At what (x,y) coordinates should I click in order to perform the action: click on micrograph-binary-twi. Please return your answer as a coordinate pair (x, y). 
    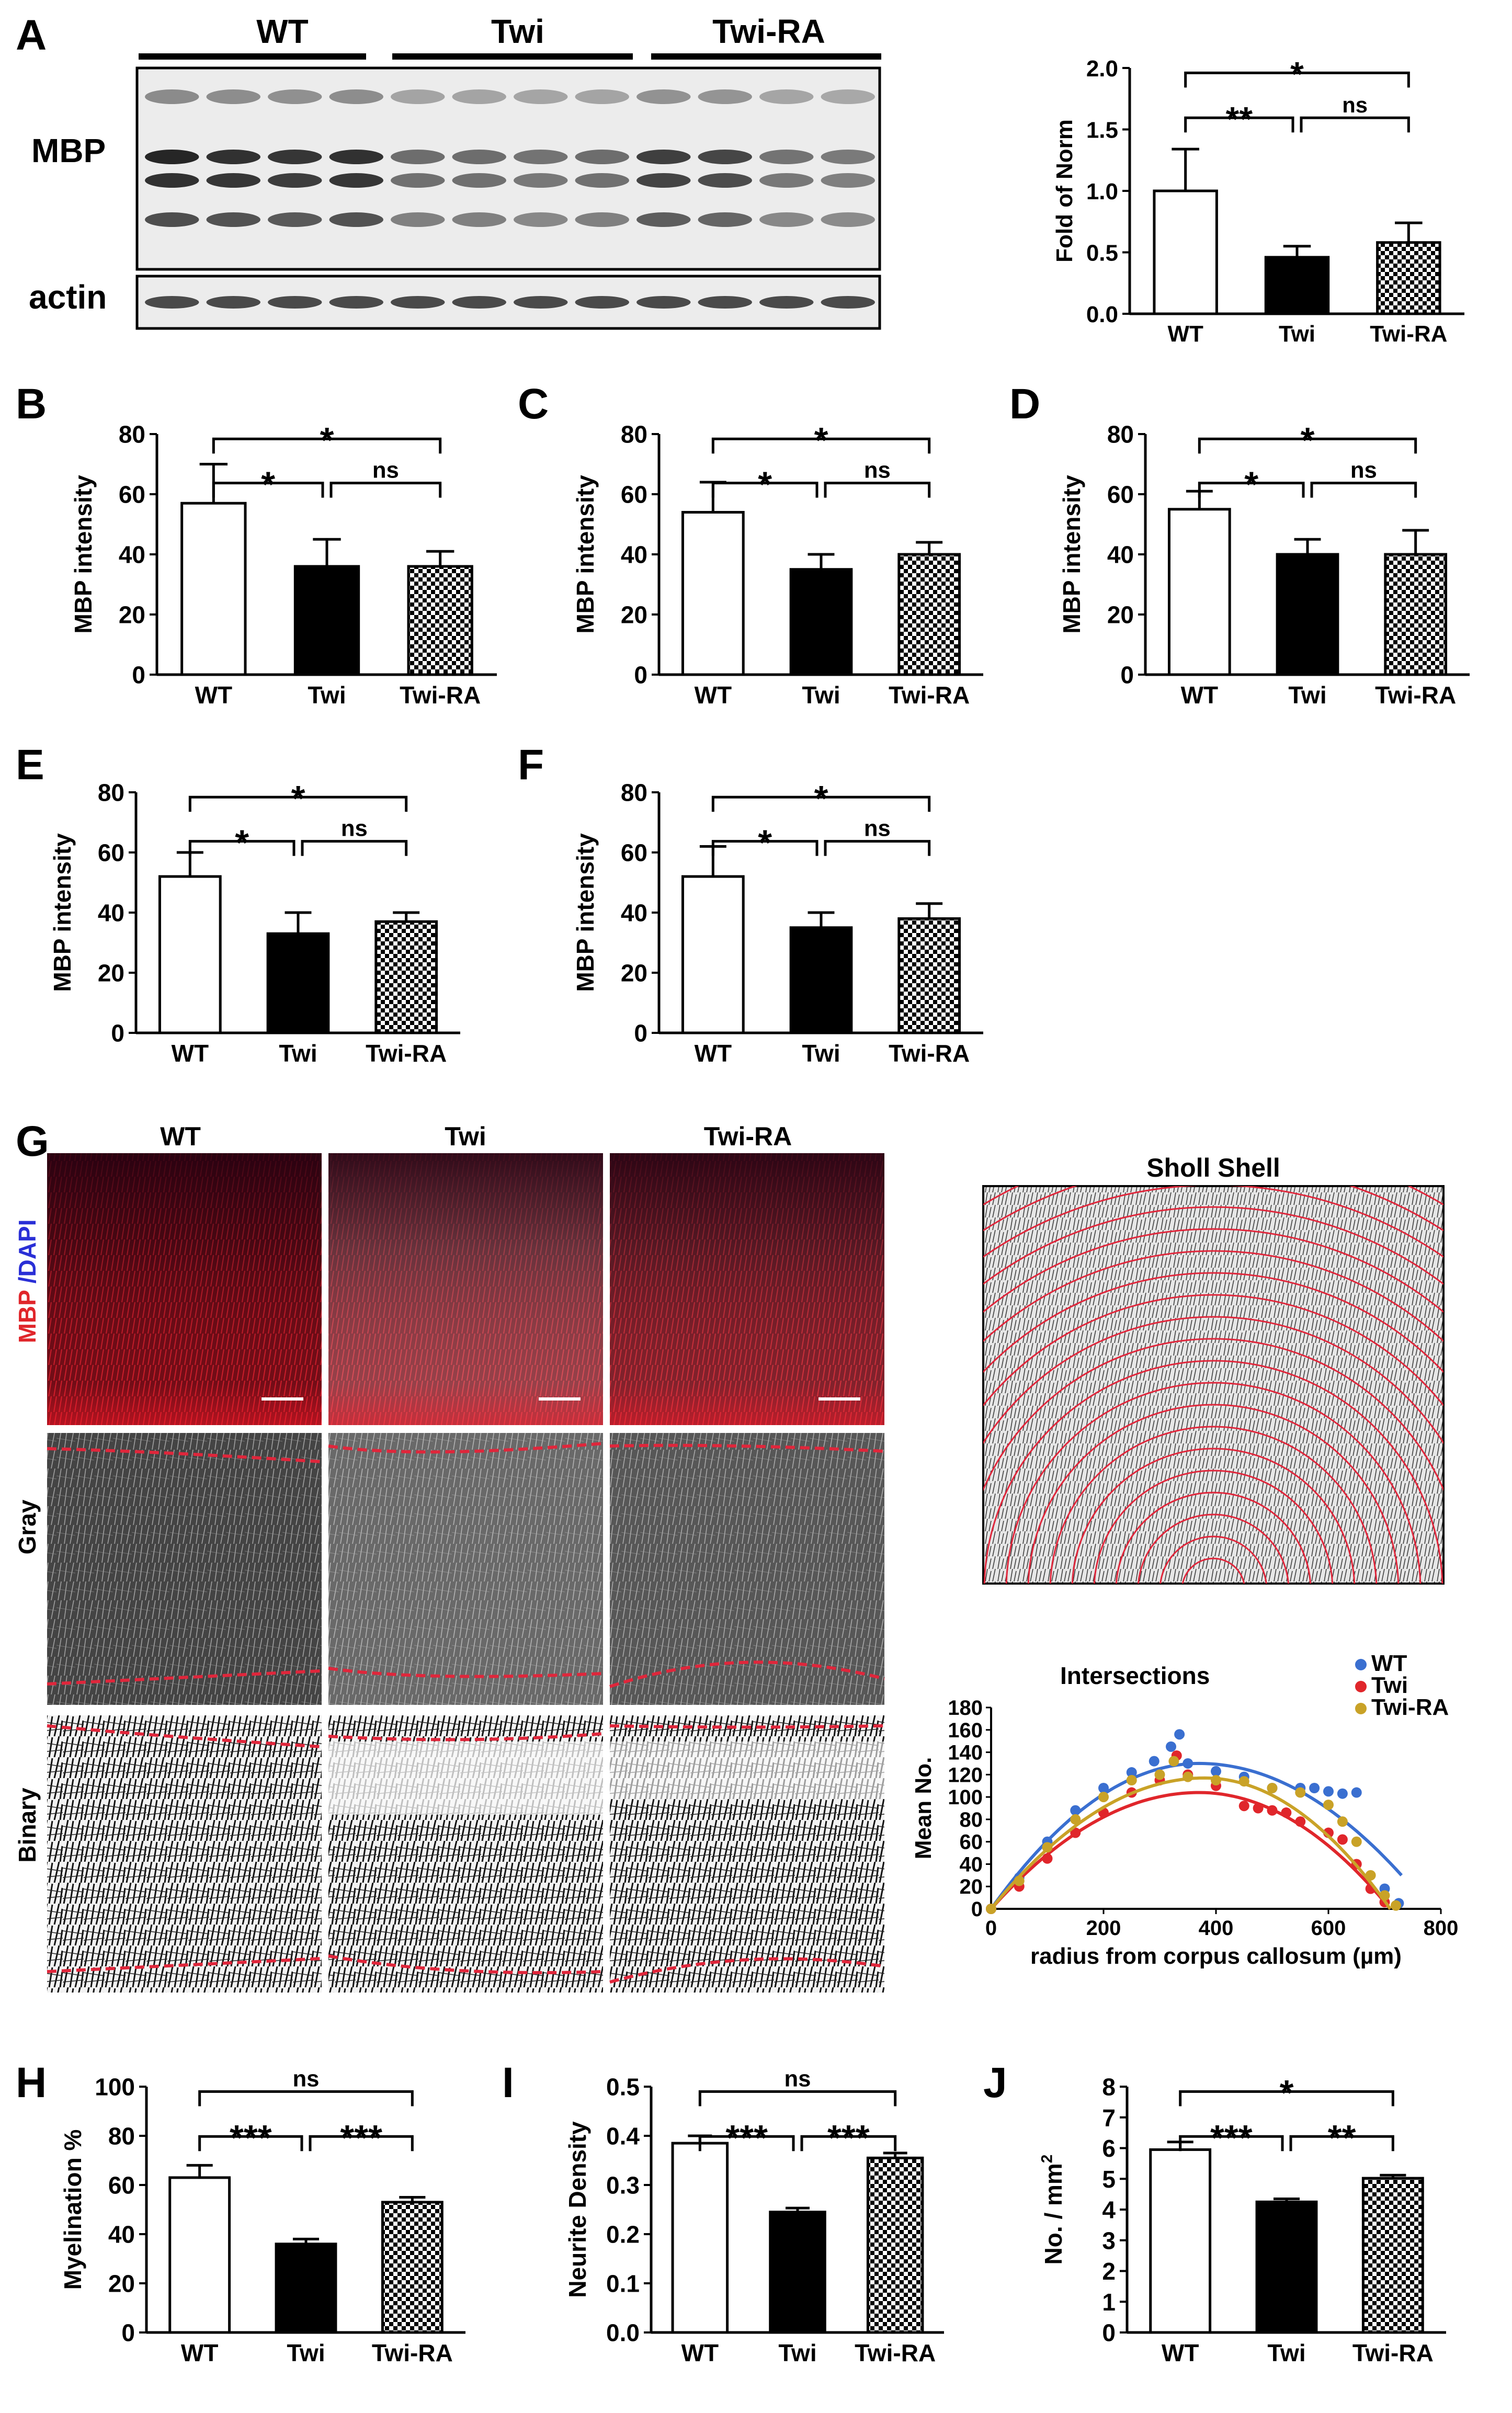
    Looking at the image, I should click on (466, 1854).